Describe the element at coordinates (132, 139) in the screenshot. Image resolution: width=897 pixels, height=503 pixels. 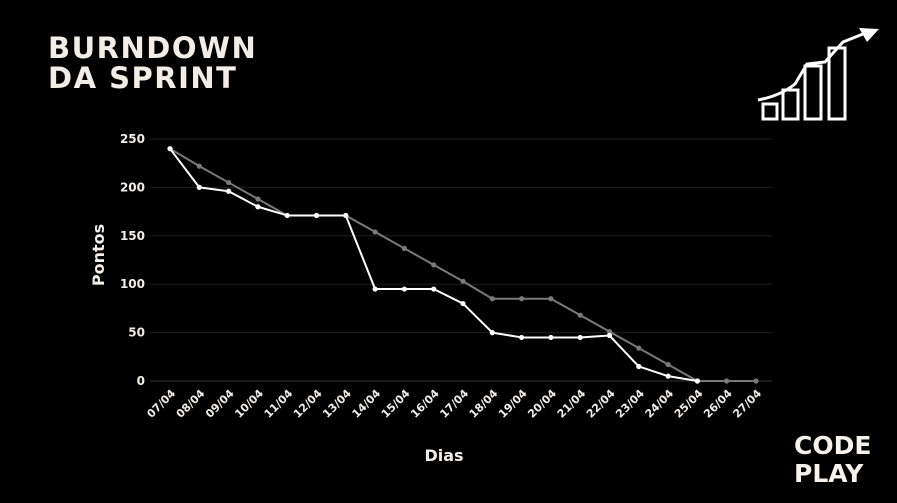
I see `y-tick-label: 250` at that location.